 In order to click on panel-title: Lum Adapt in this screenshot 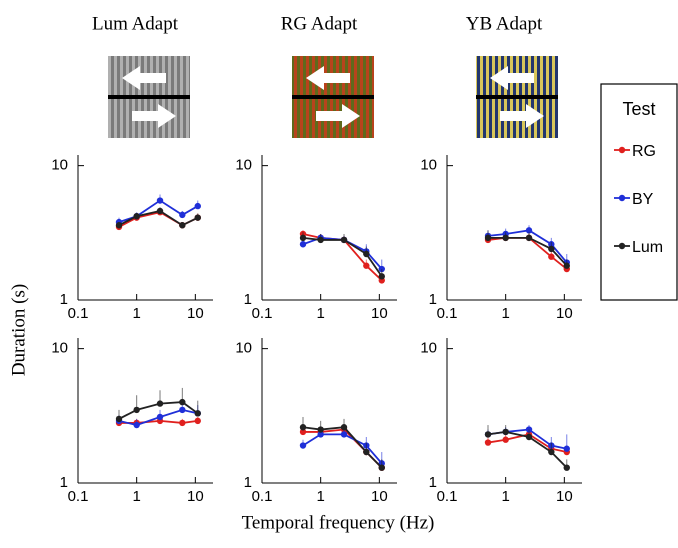, I will do `click(135, 23)`.